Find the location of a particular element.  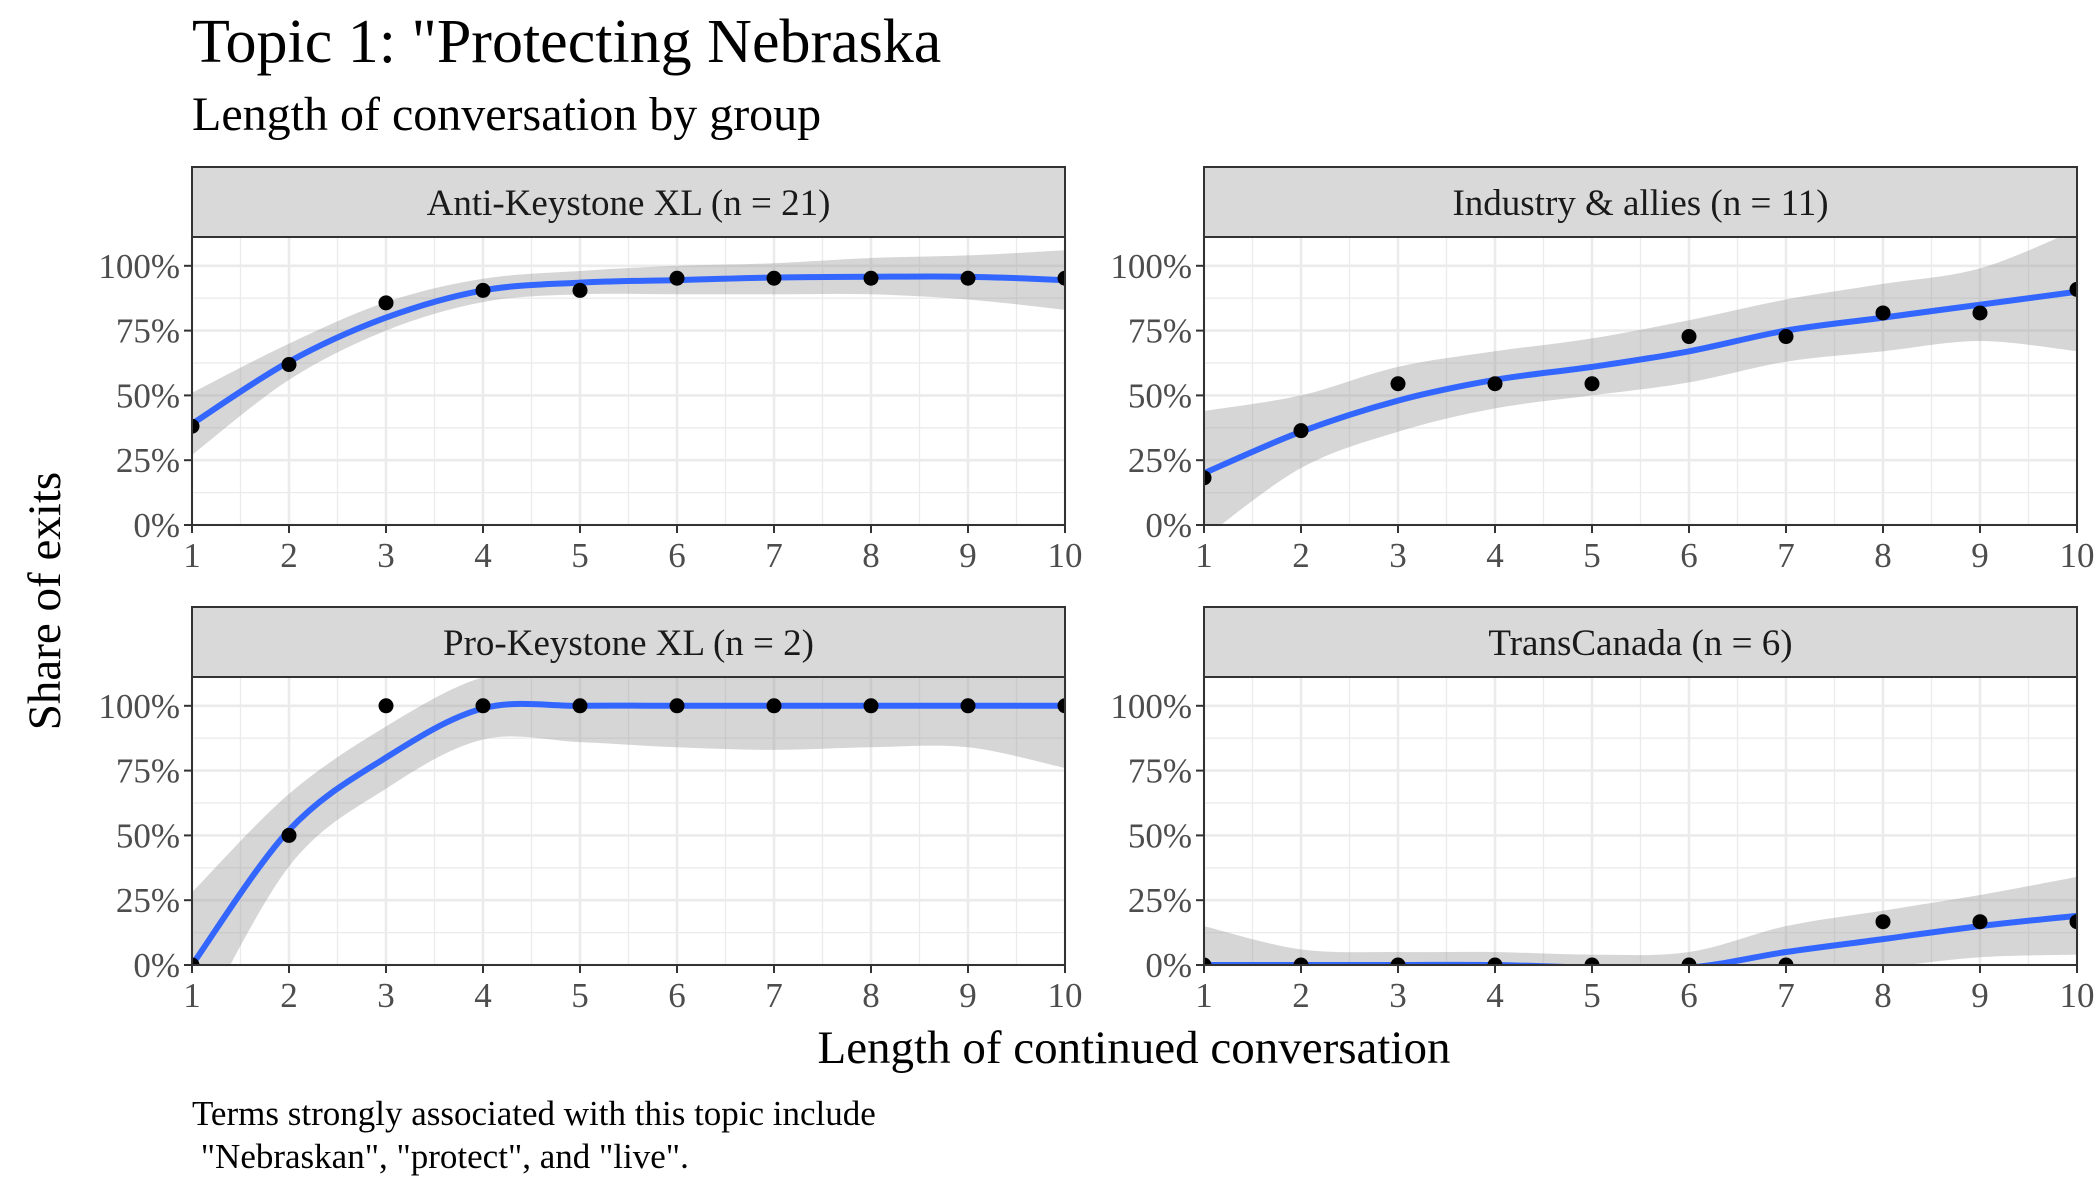

facet-label: Industry & allies (n = 11) is located at coordinates (1640, 203).